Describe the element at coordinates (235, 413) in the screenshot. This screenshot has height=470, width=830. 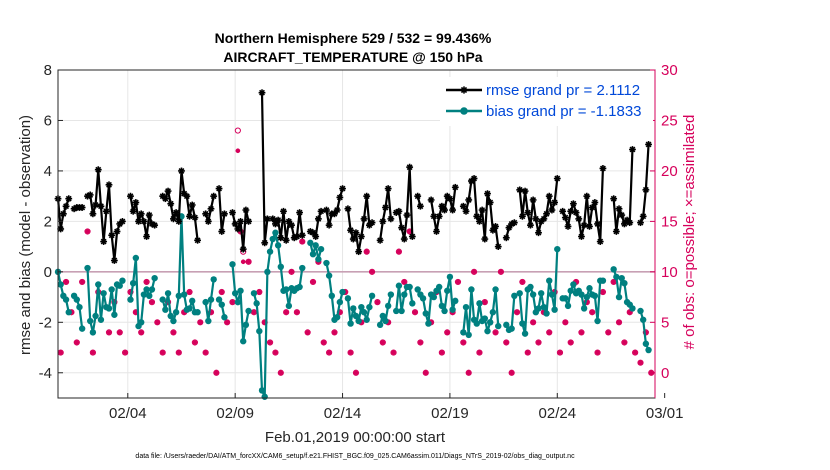
I see `x-tick-label-1: 02/09` at that location.